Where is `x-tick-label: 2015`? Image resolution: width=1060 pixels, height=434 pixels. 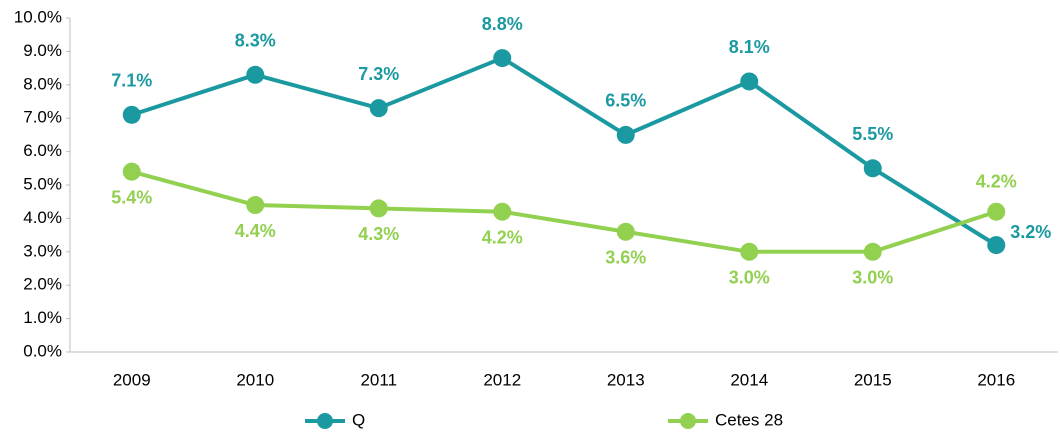 x-tick-label: 2015 is located at coordinates (873, 379).